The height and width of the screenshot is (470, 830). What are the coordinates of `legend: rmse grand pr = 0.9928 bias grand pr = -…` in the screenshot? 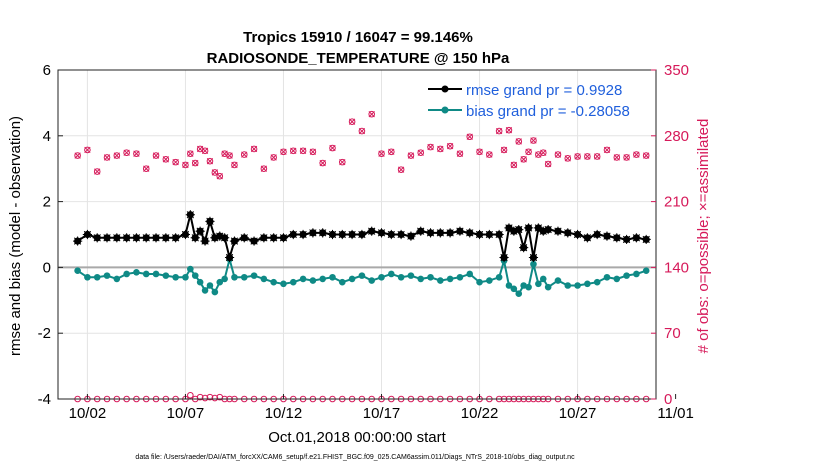 It's located at (529, 101).